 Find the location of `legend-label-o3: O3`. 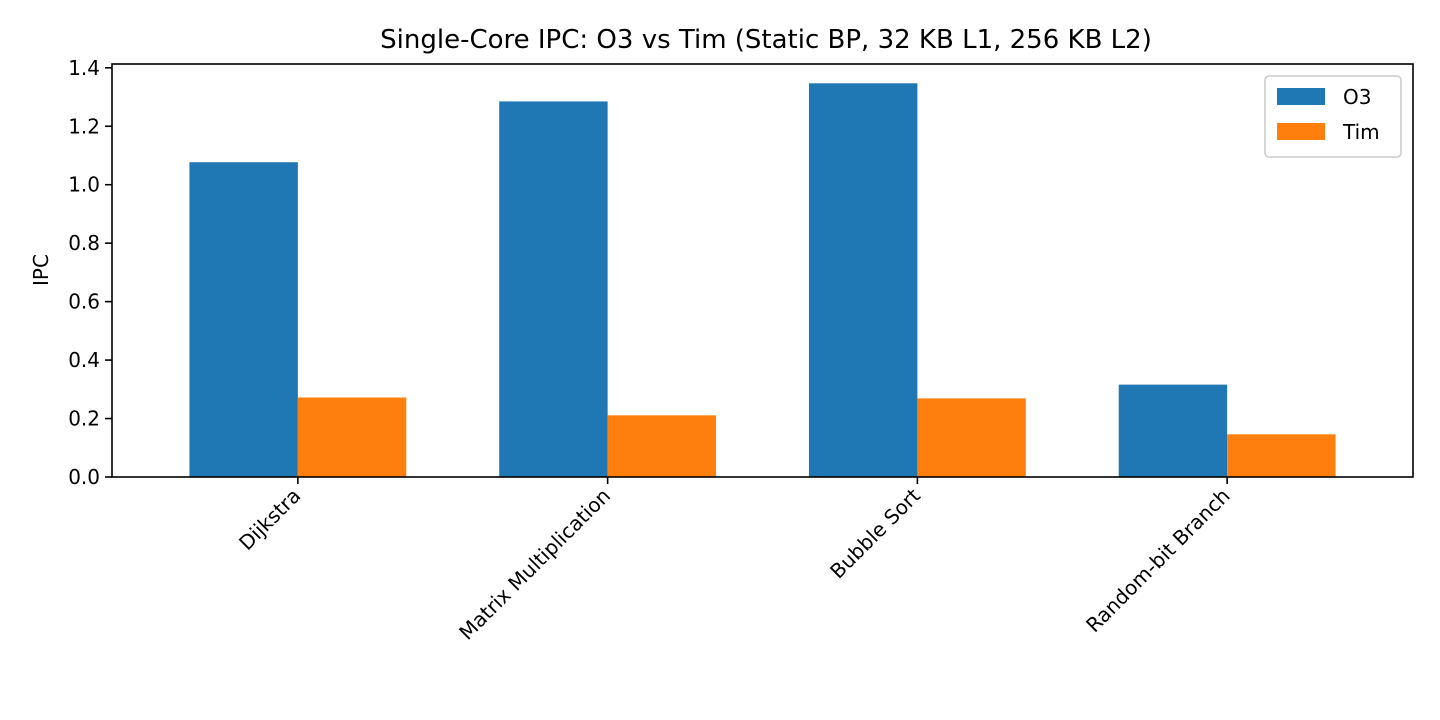

legend-label-o3: O3 is located at coordinates (1357, 97).